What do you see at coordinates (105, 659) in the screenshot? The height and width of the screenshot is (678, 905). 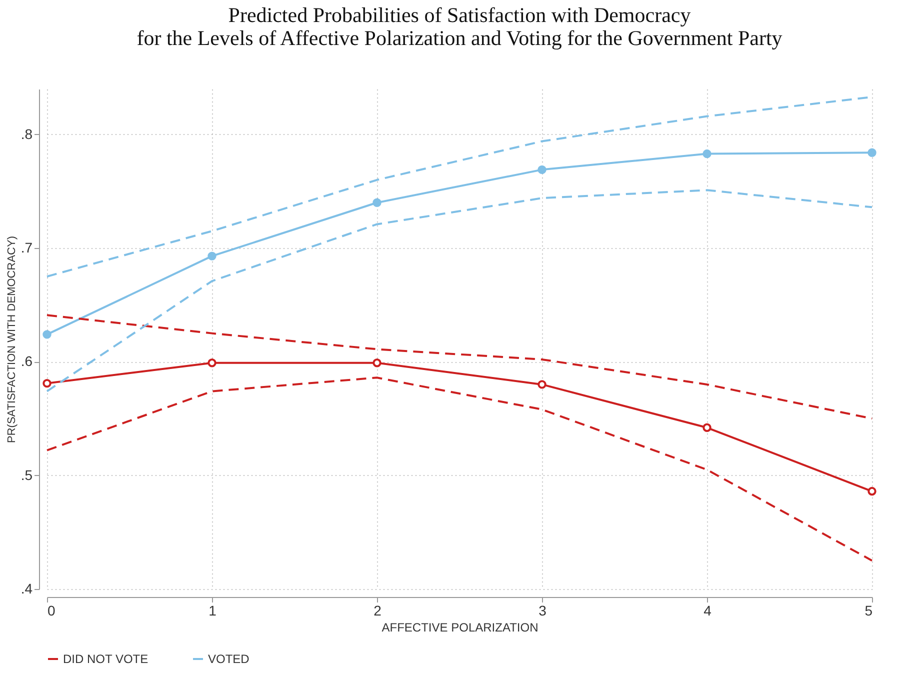 I see `legend-label: DID NOT VOTE` at bounding box center [105, 659].